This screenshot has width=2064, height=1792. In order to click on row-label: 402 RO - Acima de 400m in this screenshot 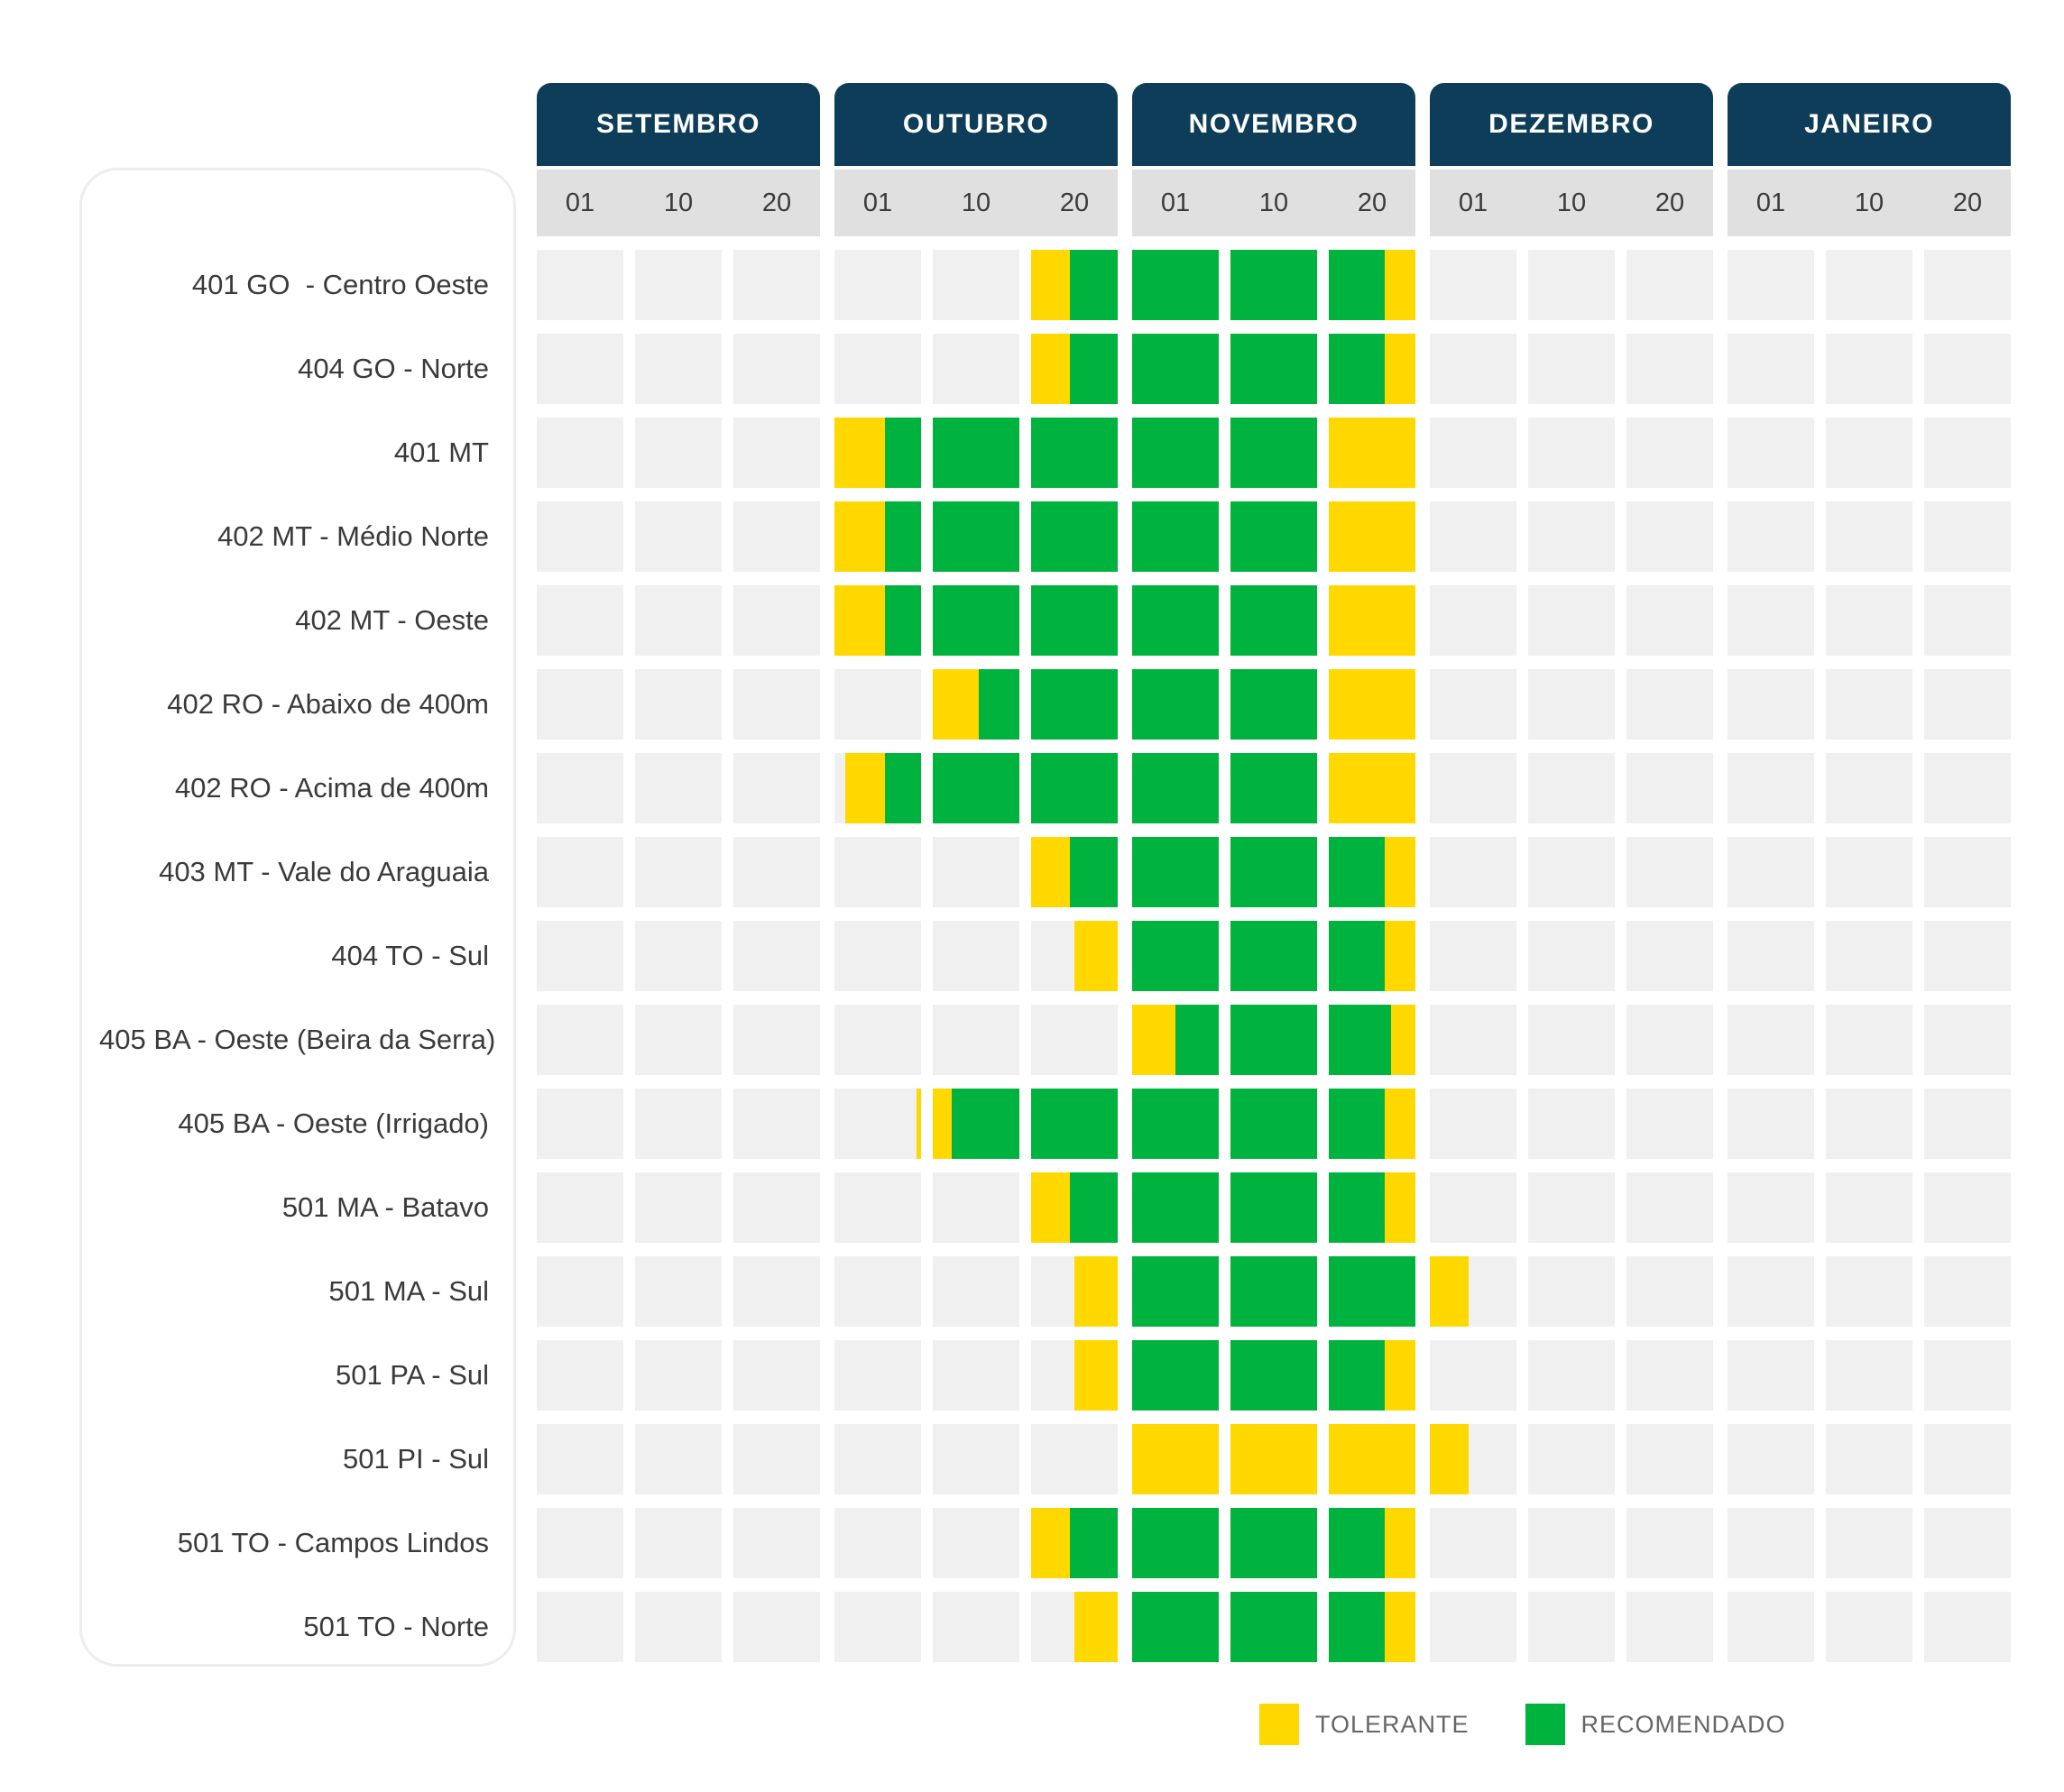, I will do `click(331, 788)`.